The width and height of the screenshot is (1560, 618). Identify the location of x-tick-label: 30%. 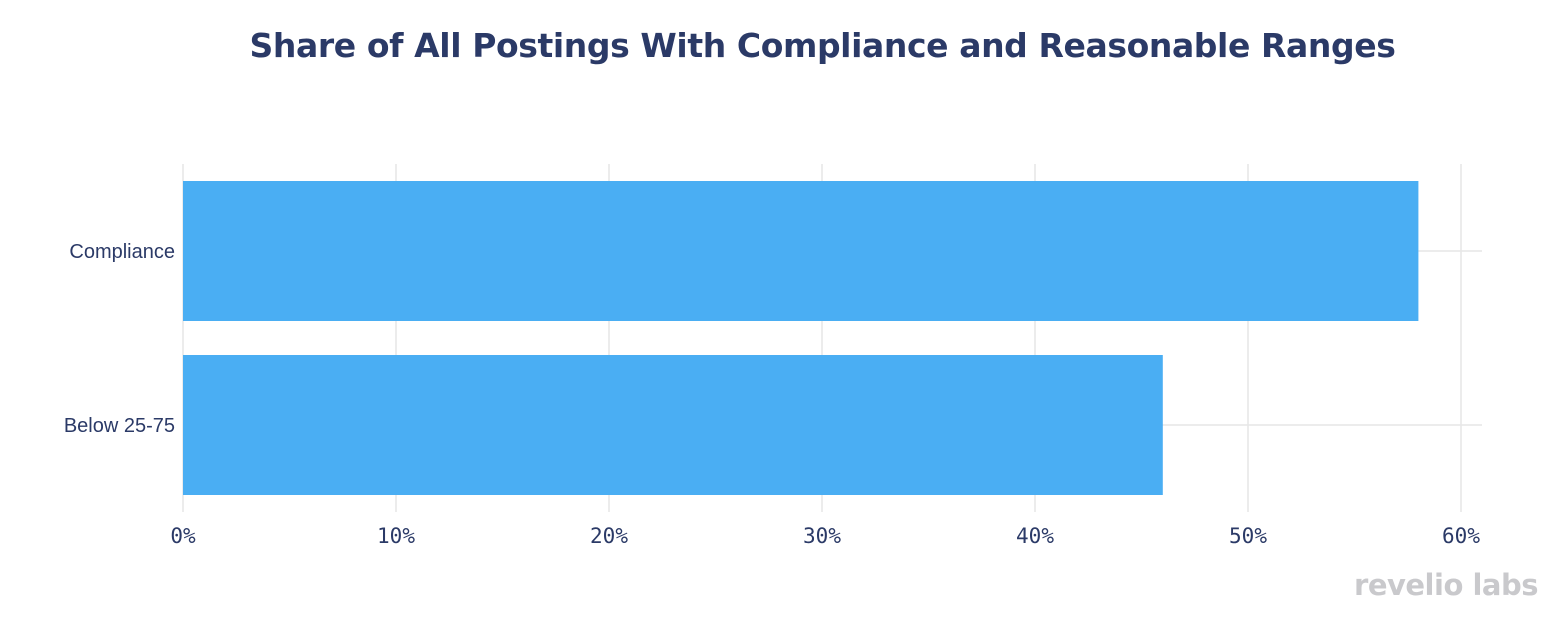
(822, 536).